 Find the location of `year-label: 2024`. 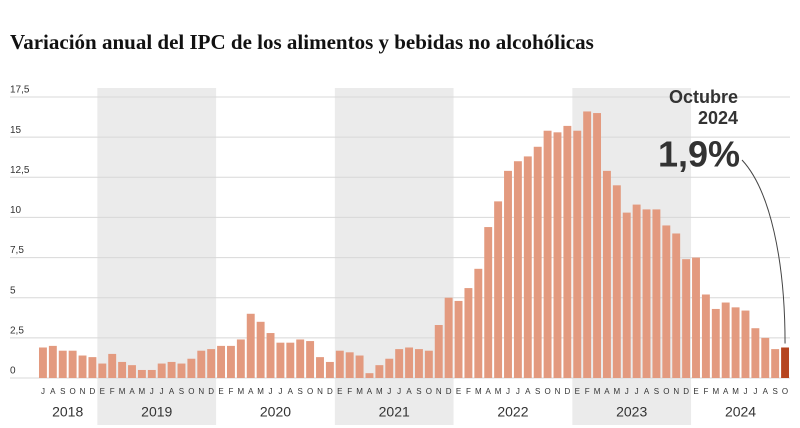

year-label: 2024 is located at coordinates (740, 412).